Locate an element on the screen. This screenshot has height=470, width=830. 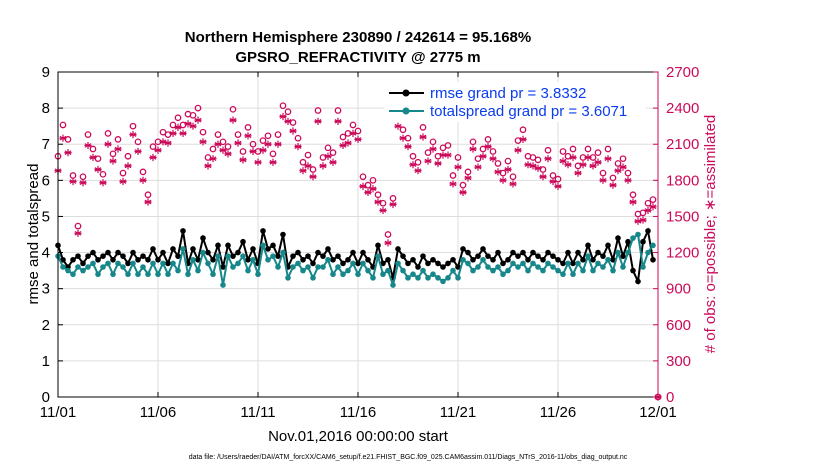
y-tick-label-right: 900 is located at coordinates (678, 289).